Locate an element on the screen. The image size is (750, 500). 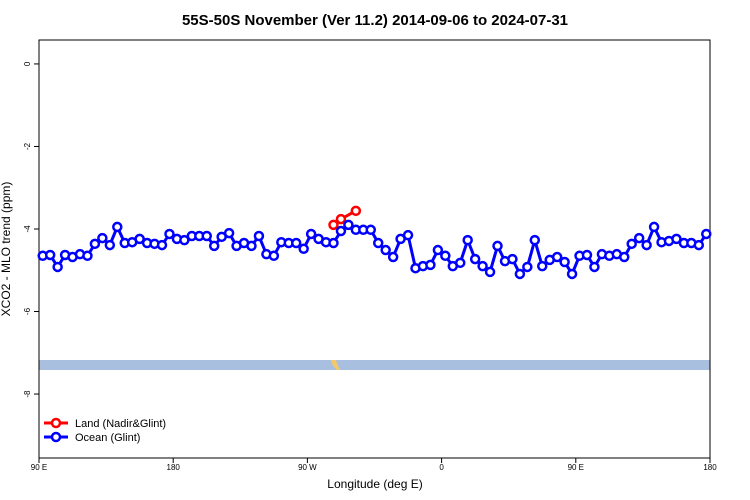
y-tick-label: -8 is located at coordinates (27, 394).